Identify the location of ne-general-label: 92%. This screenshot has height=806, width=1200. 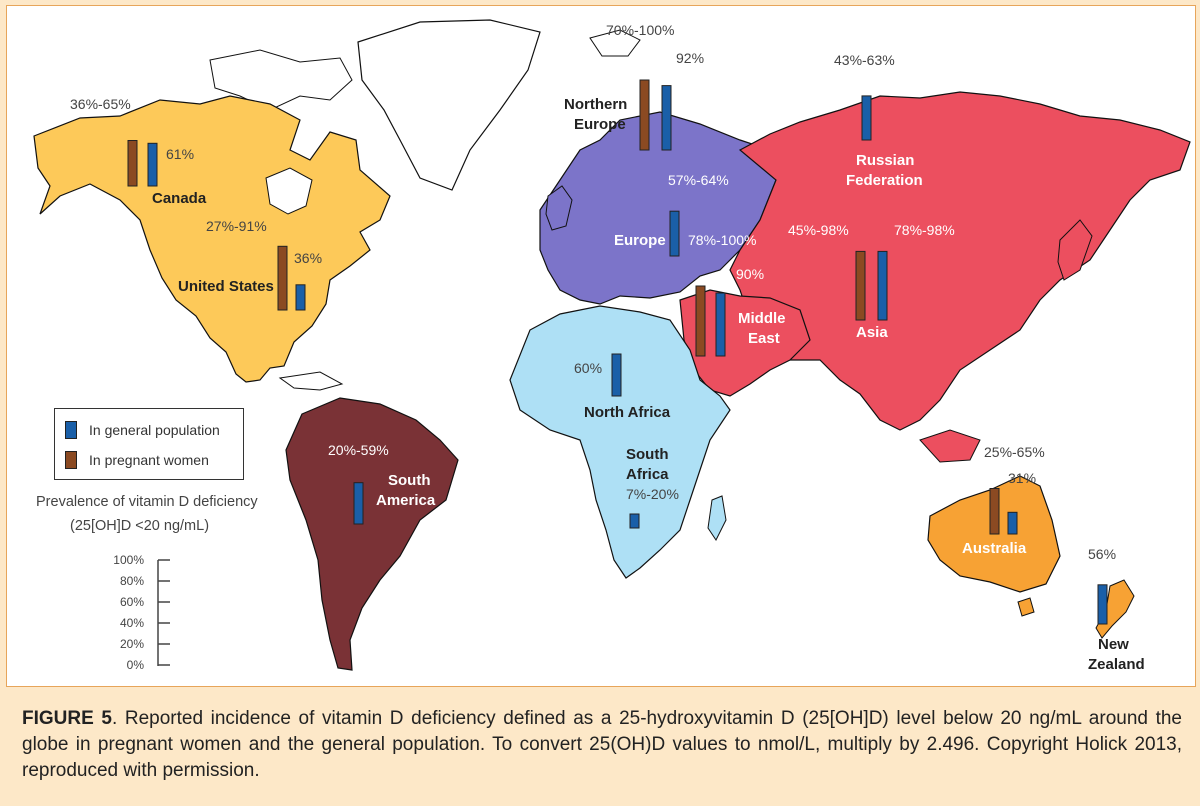
(690, 58).